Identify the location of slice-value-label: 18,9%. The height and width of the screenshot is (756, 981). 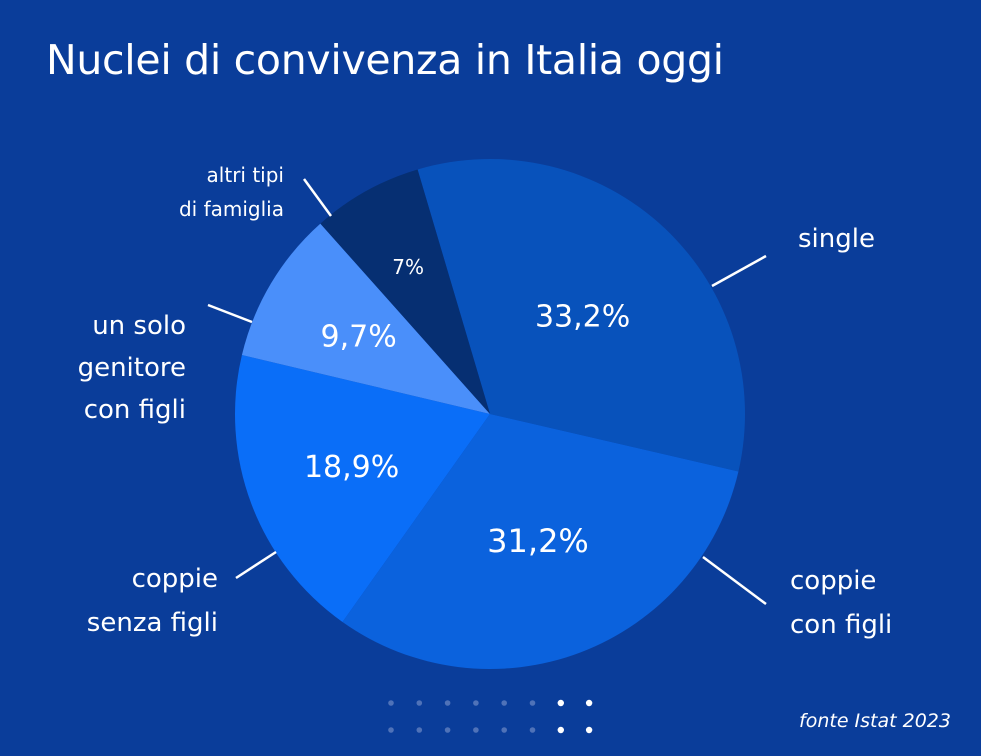
(351, 467).